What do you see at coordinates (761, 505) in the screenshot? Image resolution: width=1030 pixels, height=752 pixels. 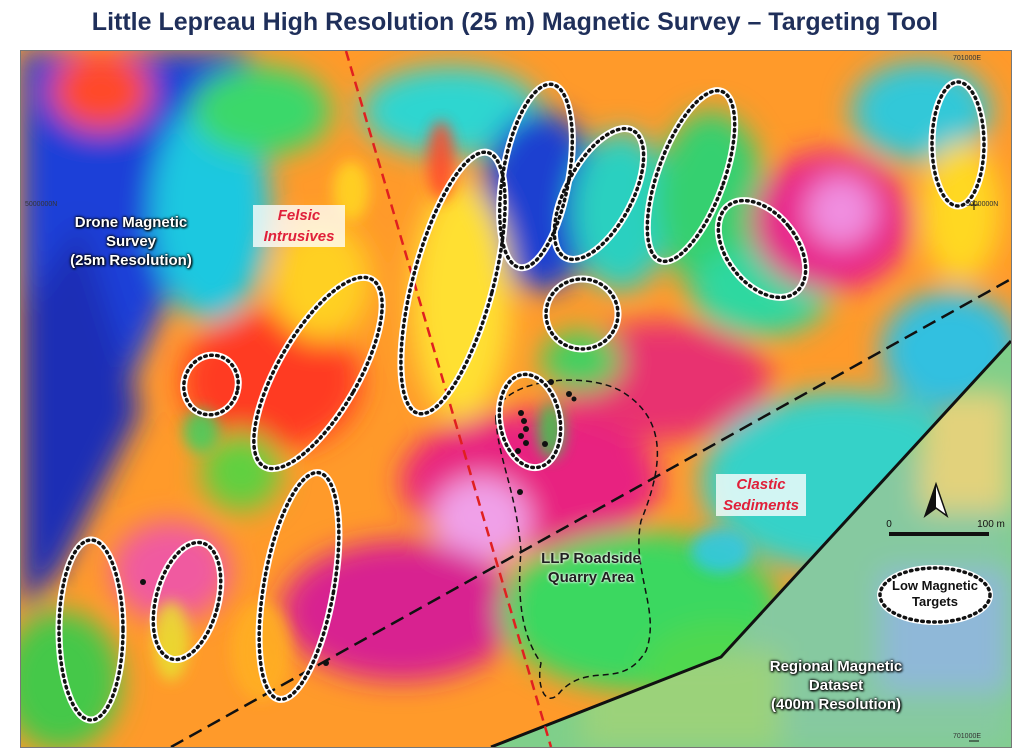 I see `label-line: Sediments` at bounding box center [761, 505].